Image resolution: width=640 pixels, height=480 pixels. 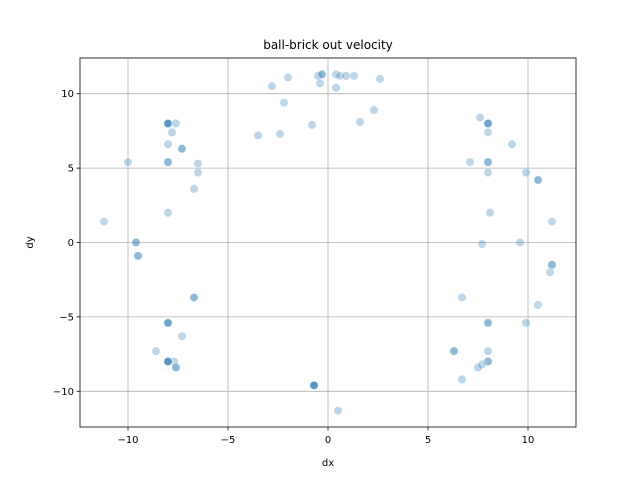 What do you see at coordinates (428, 440) in the screenshot?
I see `x-tick-label: 5` at bounding box center [428, 440].